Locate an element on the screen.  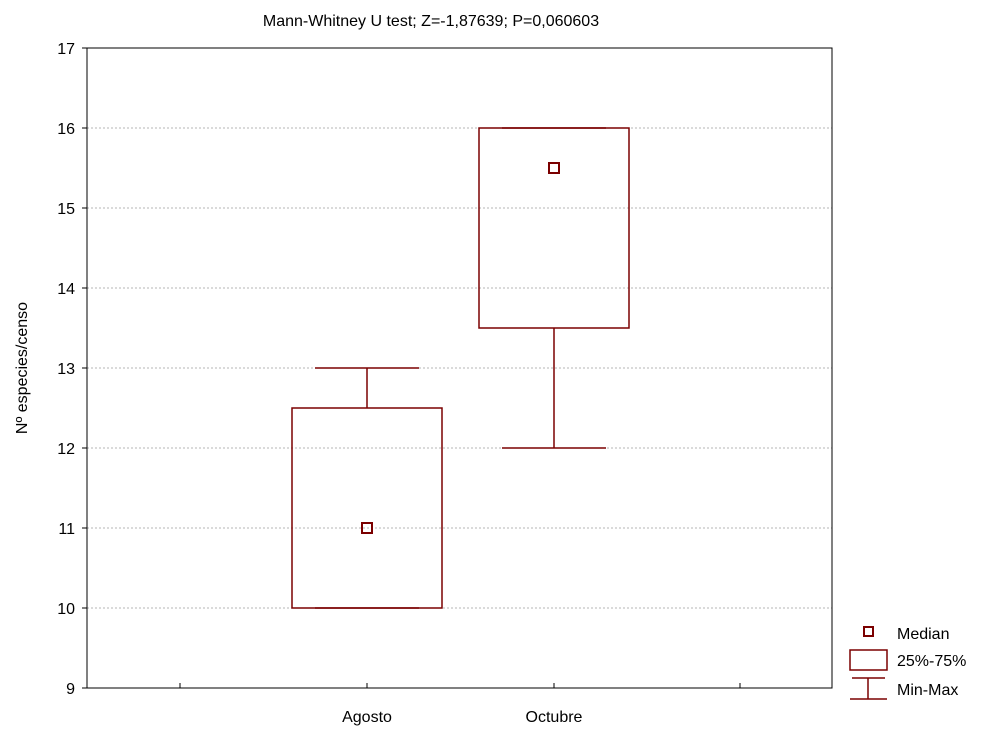
x-category-label: Octubre is located at coordinates (554, 717).